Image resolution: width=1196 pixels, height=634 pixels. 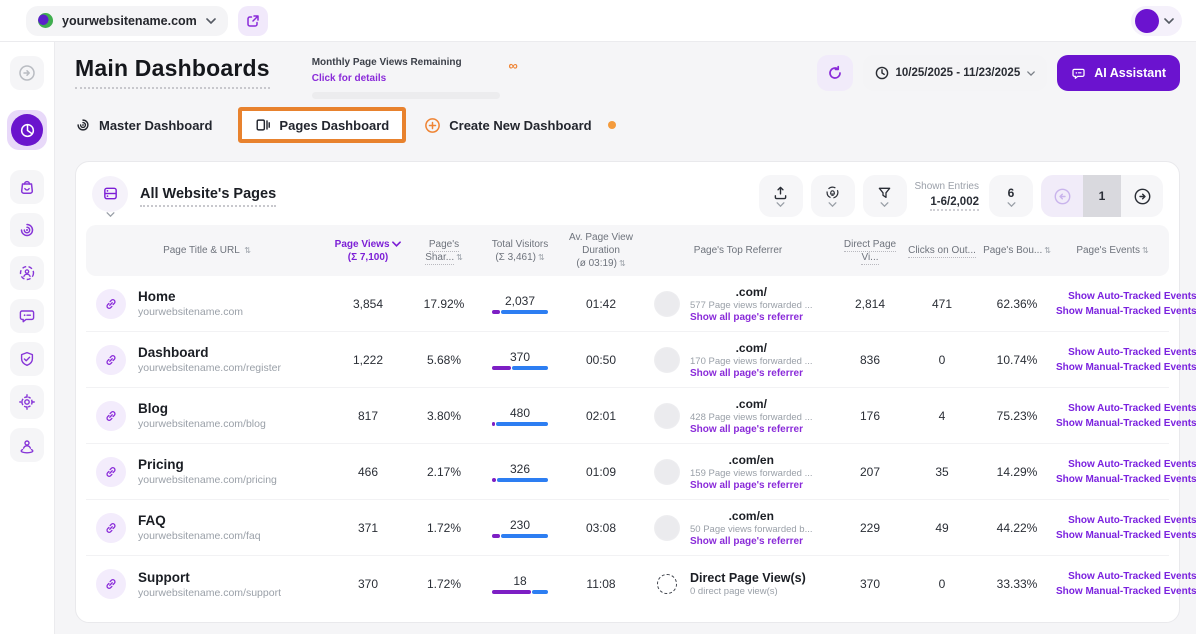 I want to click on tab-create-new-dashboard: Create New Dashboard, so click(x=520, y=125).